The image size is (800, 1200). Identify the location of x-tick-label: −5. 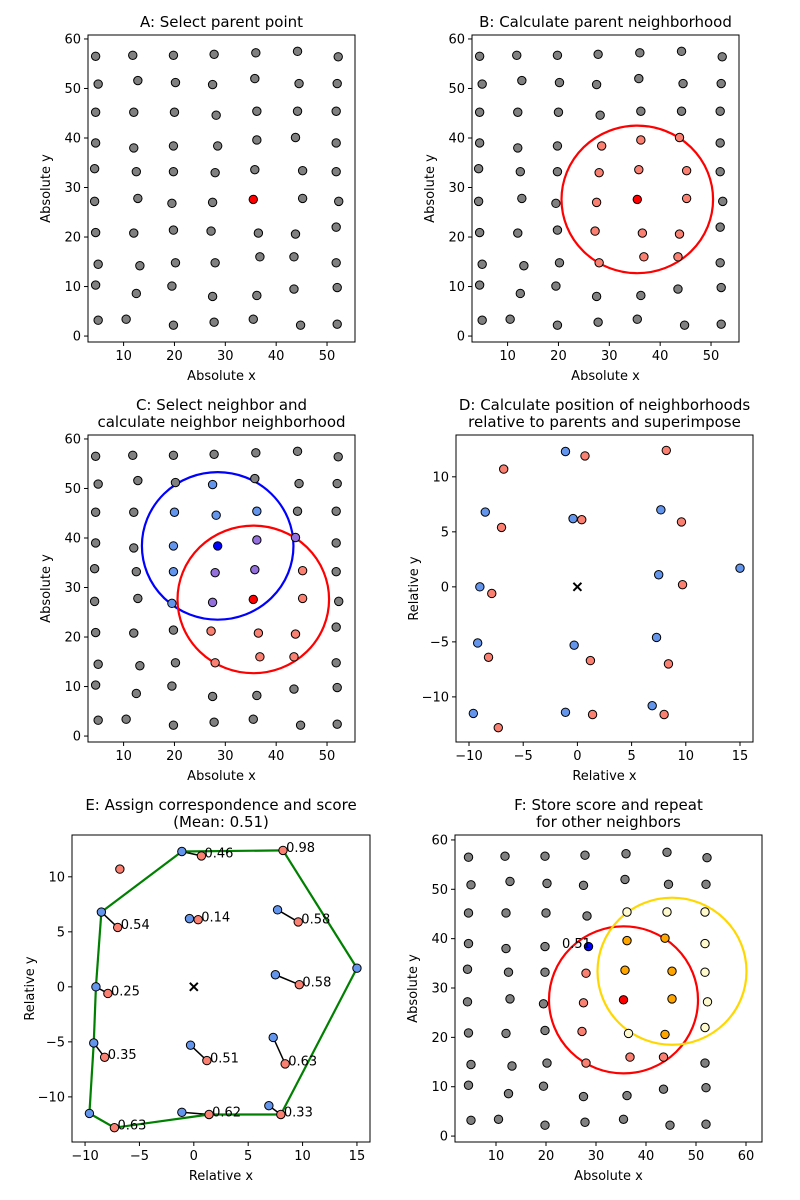
(523, 756).